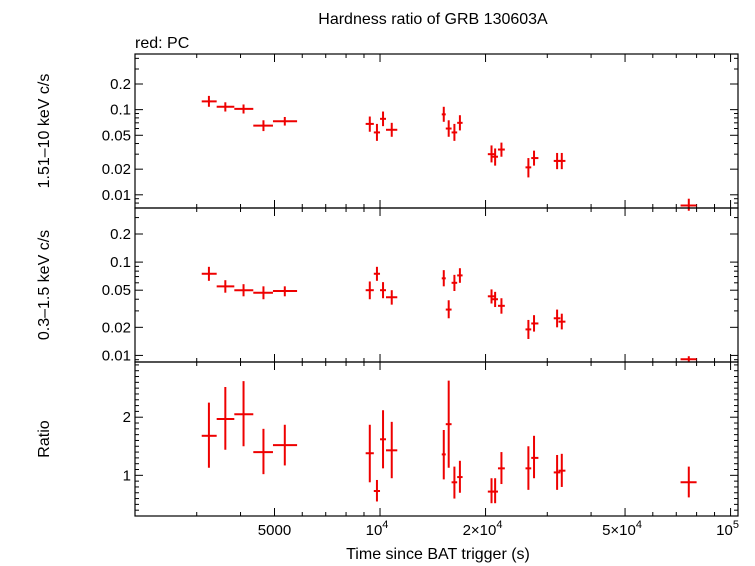  What do you see at coordinates (433, 19) in the screenshot?
I see `chart-title: Hardness ratio of GRB 130603A` at bounding box center [433, 19].